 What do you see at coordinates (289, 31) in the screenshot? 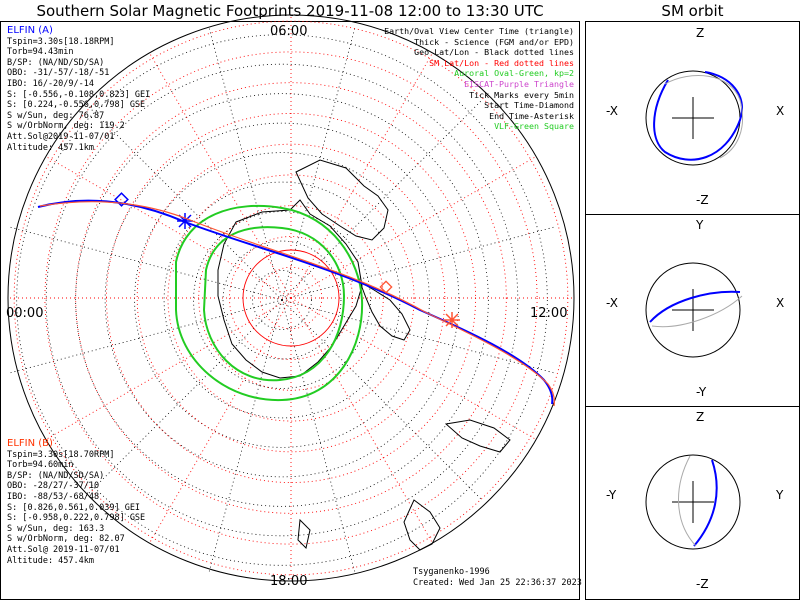
I see `hour-label-top: 06:00` at bounding box center [289, 31].